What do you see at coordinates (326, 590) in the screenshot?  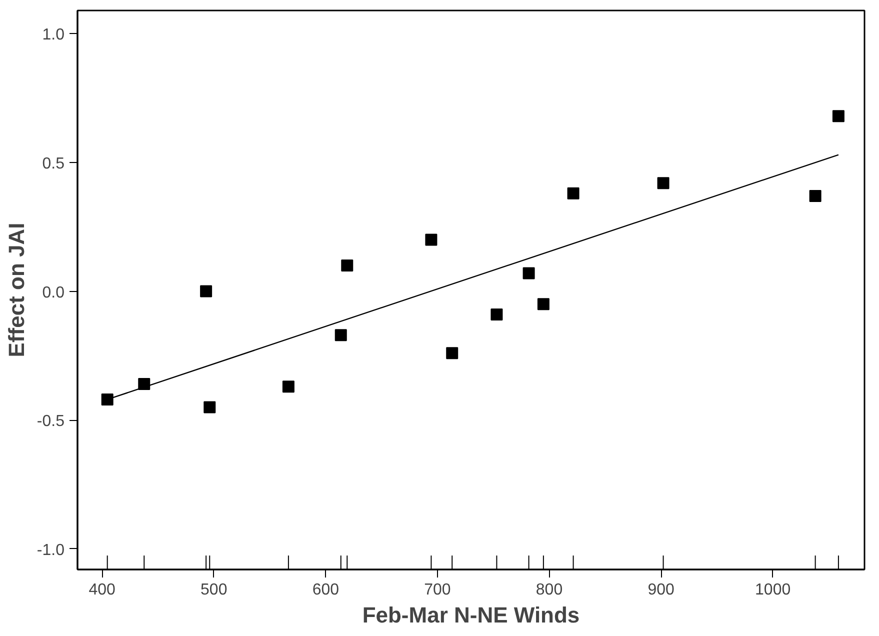 I see `x-tick-label: 600` at bounding box center [326, 590].